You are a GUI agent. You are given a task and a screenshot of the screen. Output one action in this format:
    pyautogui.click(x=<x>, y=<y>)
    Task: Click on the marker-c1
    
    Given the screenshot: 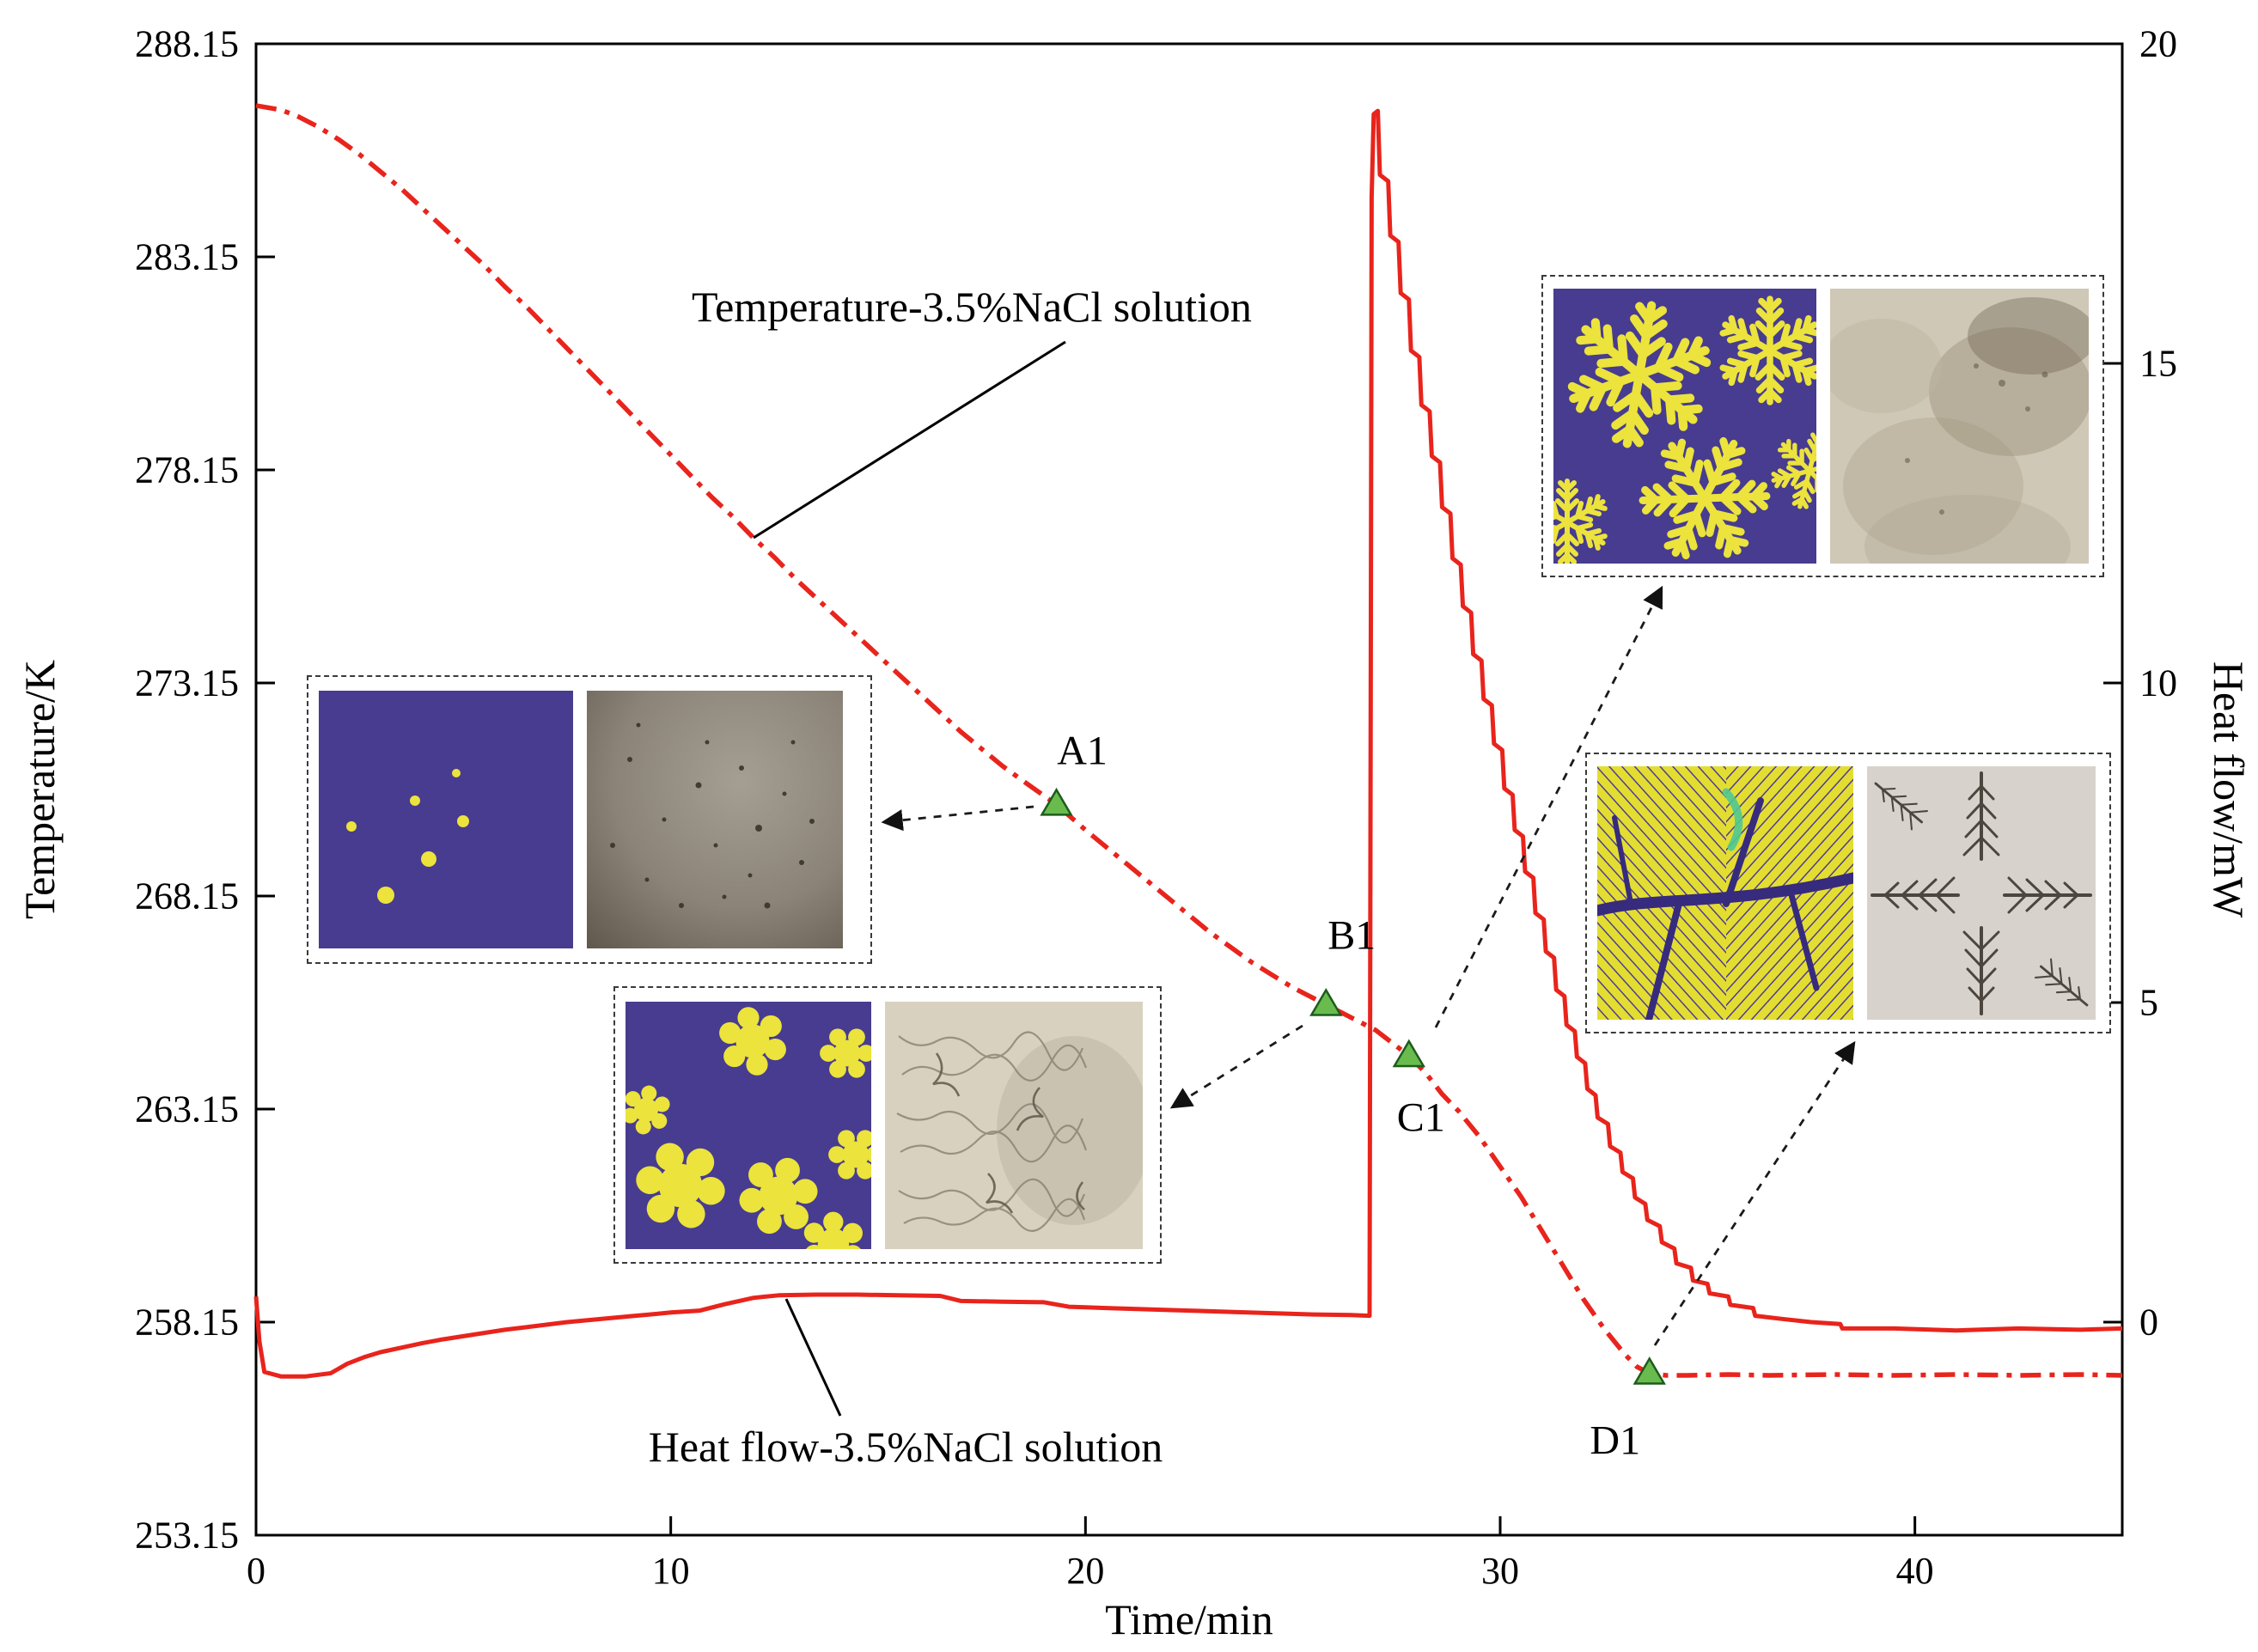 What is the action you would take?
    pyautogui.click(x=1408, y=1054)
    